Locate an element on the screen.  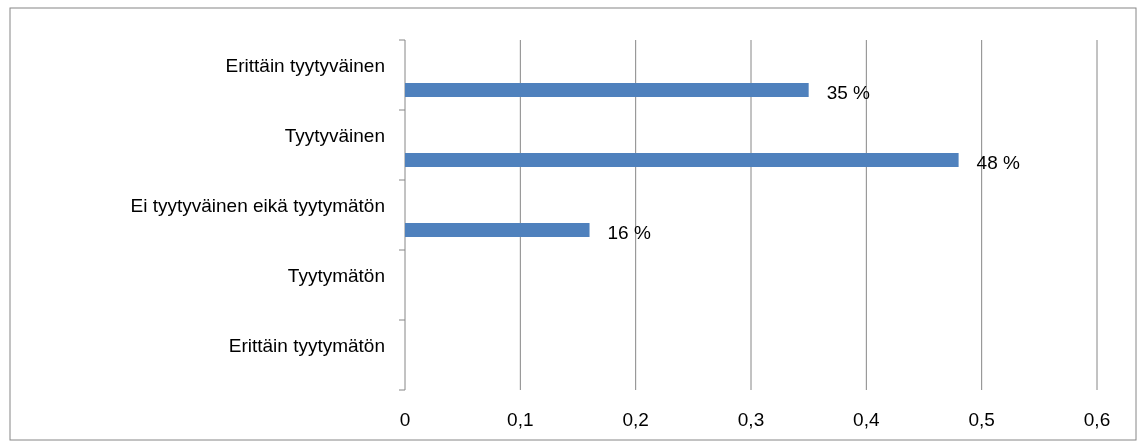
x-tick-label: 0,1 is located at coordinates (520, 419).